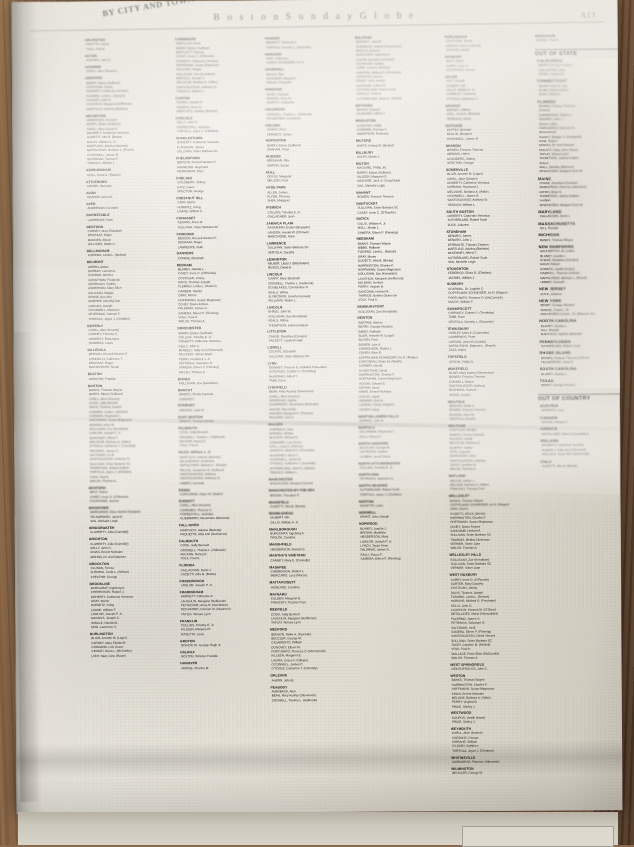  What do you see at coordinates (584, 223) in the screenshot?
I see `focus-blur-right` at bounding box center [584, 223].